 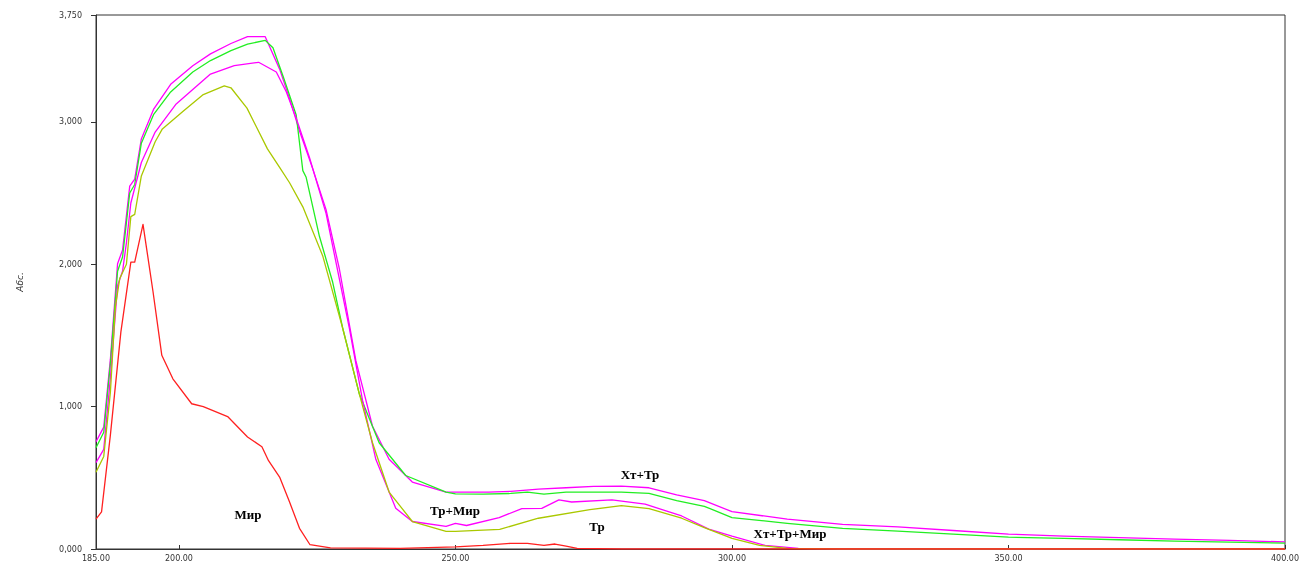 What do you see at coordinates (70, 264) in the screenshot?
I see `y-tick-label: 2,000` at bounding box center [70, 264].